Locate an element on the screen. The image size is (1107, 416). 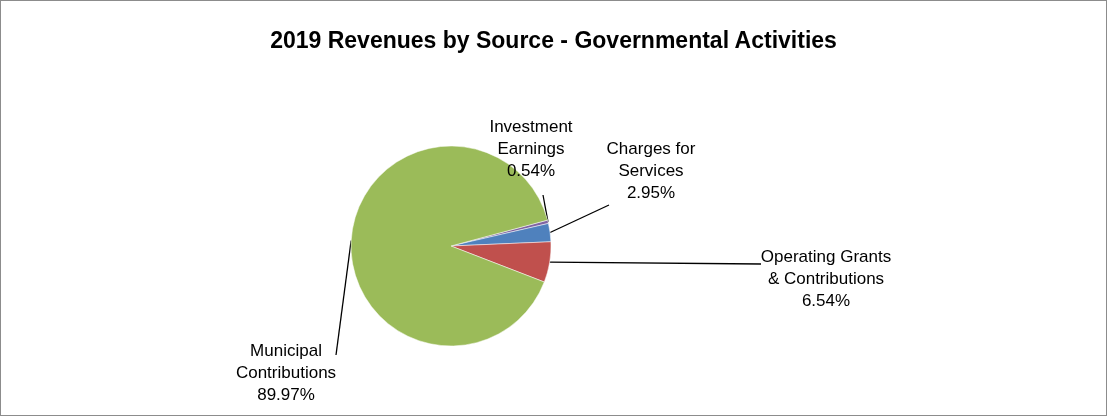
data-label: 2.95% is located at coordinates (651, 192).